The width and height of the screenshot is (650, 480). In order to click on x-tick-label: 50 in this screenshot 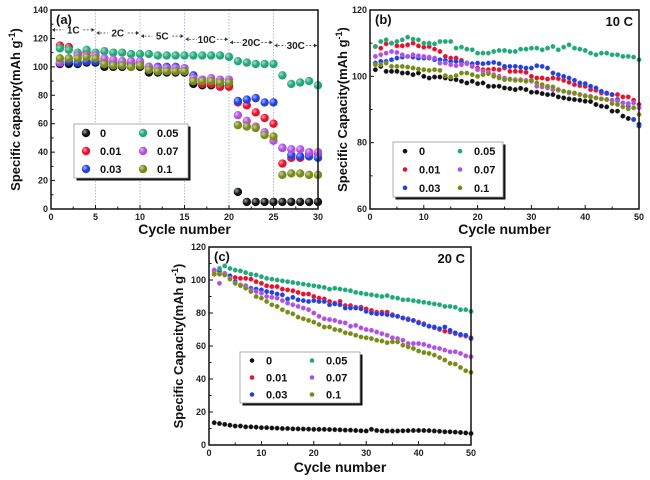, I will do `click(639, 217)`.